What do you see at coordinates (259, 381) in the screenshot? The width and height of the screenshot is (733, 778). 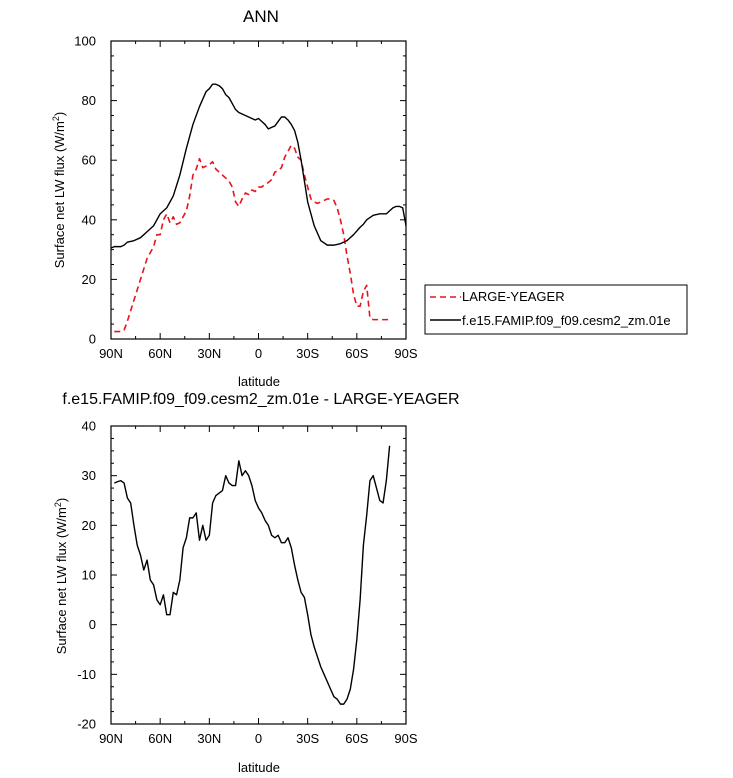 I see `x-axis-label-top: latitude` at bounding box center [259, 381].